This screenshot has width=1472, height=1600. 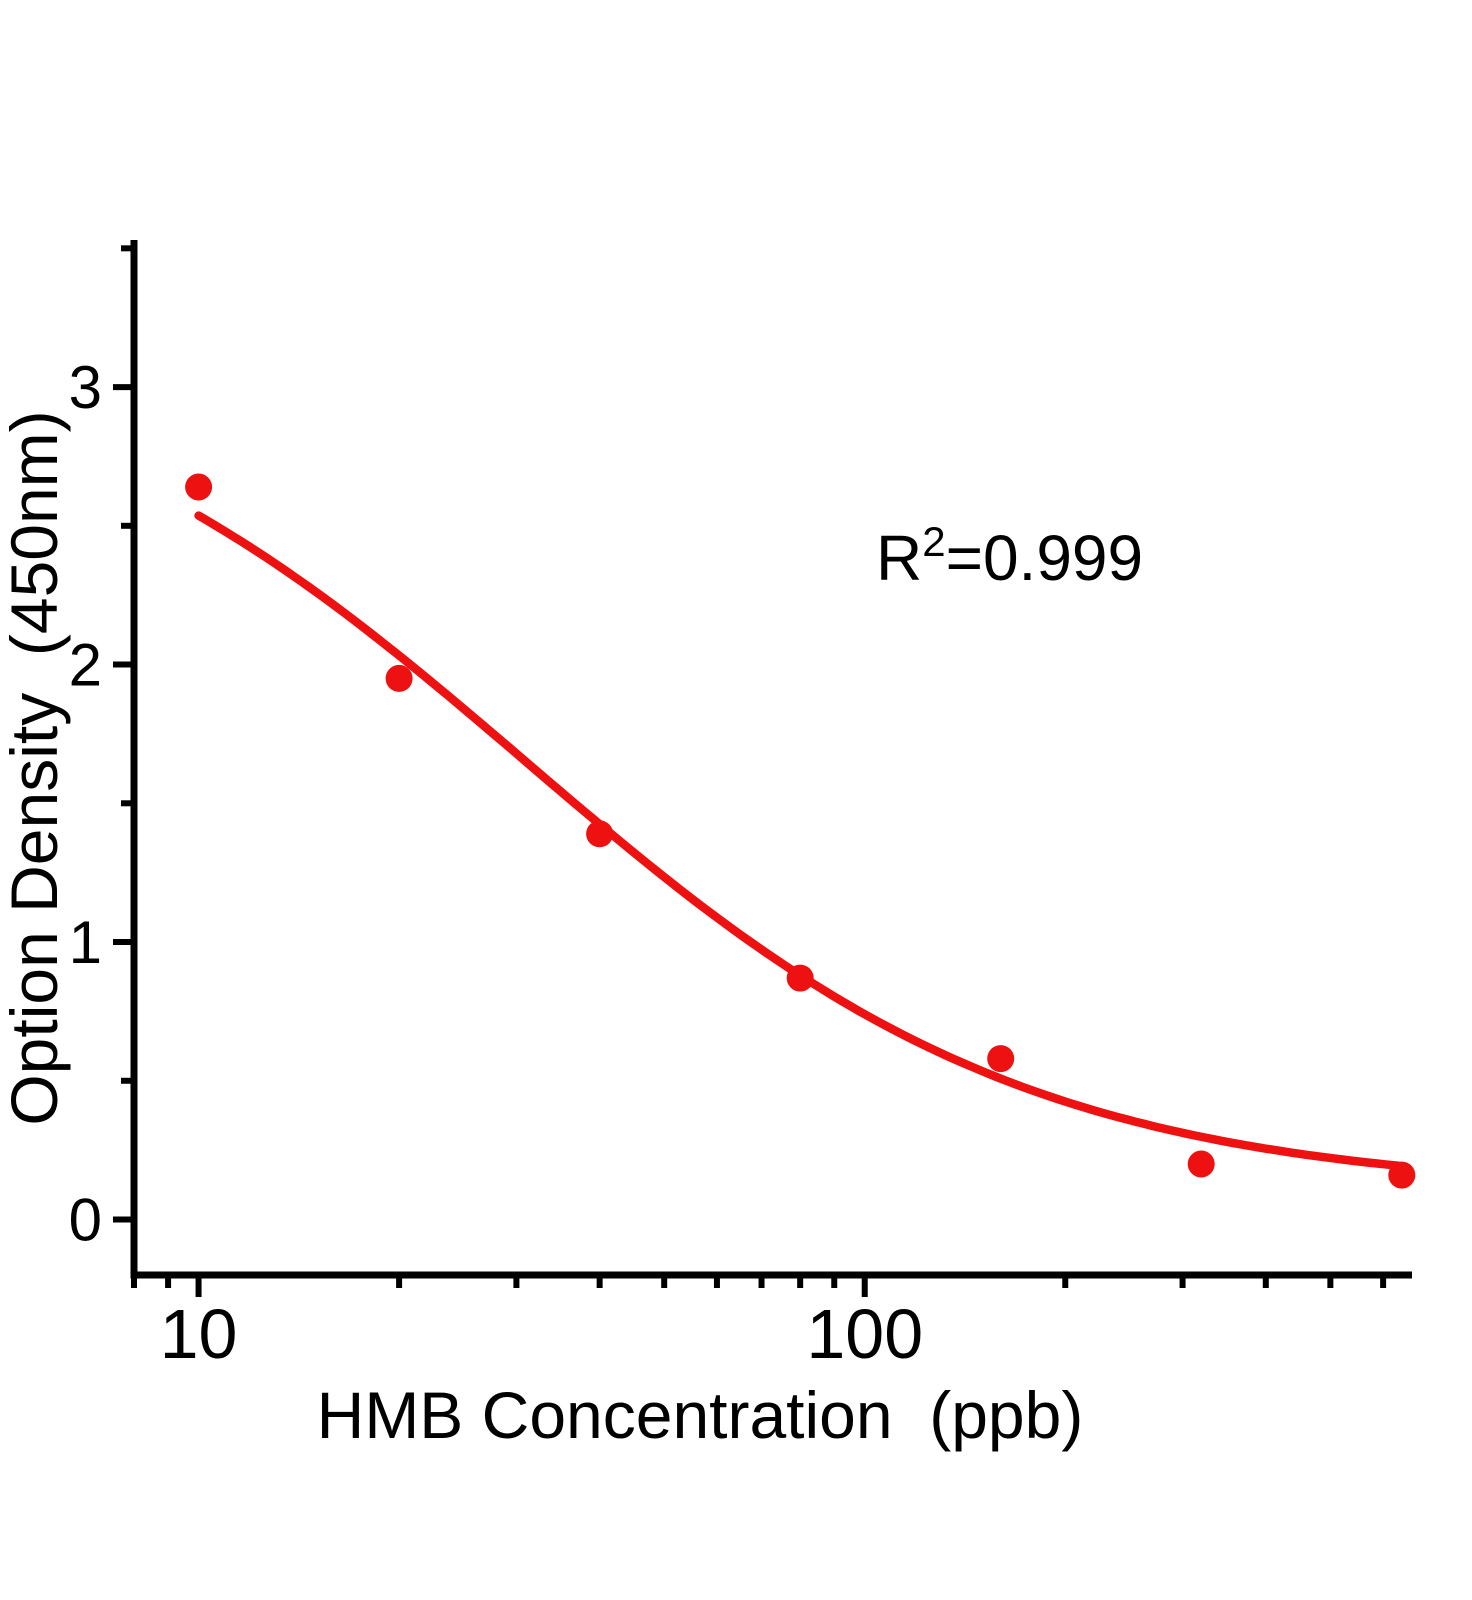 What do you see at coordinates (85, 387) in the screenshot?
I see `y-tick-label: 3` at bounding box center [85, 387].